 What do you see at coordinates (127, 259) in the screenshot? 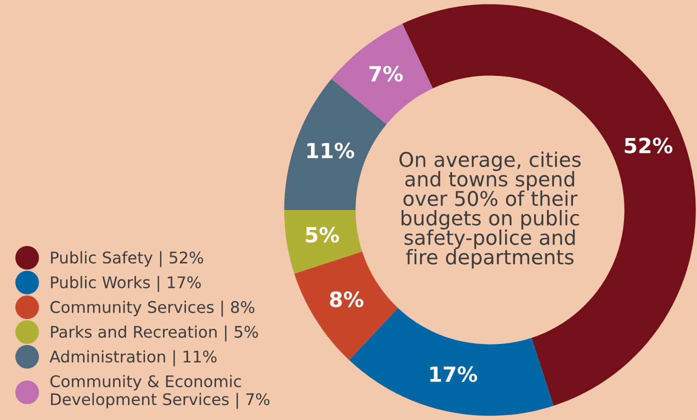
I see `legend-label: Public Safety | 52%` at bounding box center [127, 259].